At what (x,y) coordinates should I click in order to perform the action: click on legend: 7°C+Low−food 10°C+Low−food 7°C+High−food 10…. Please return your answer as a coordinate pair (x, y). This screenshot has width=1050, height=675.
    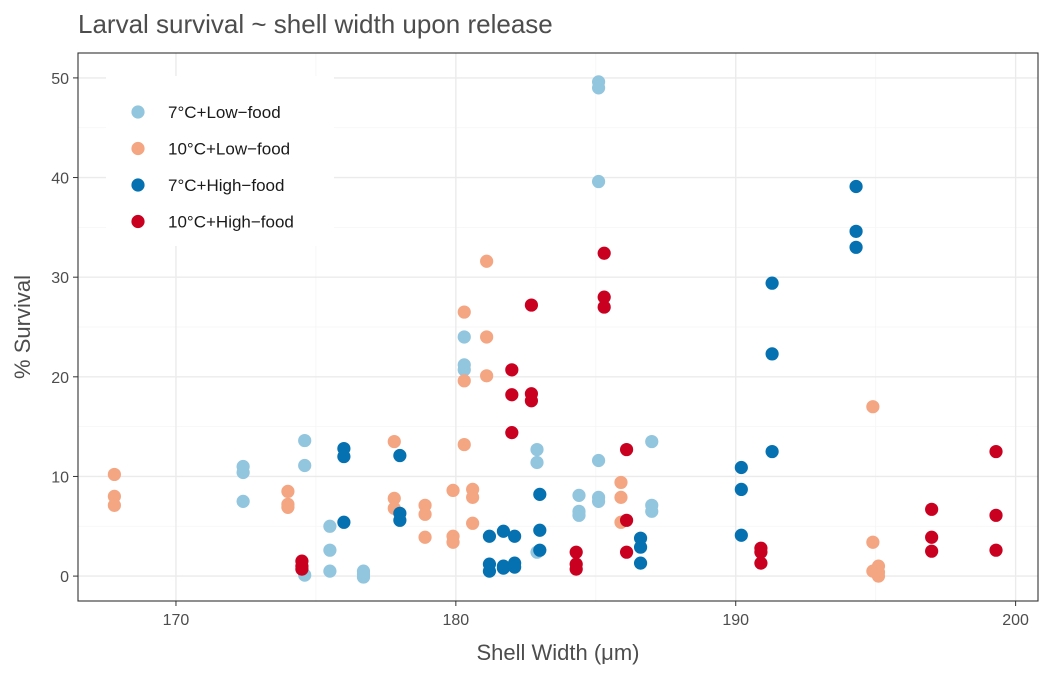
    Looking at the image, I should click on (220, 161).